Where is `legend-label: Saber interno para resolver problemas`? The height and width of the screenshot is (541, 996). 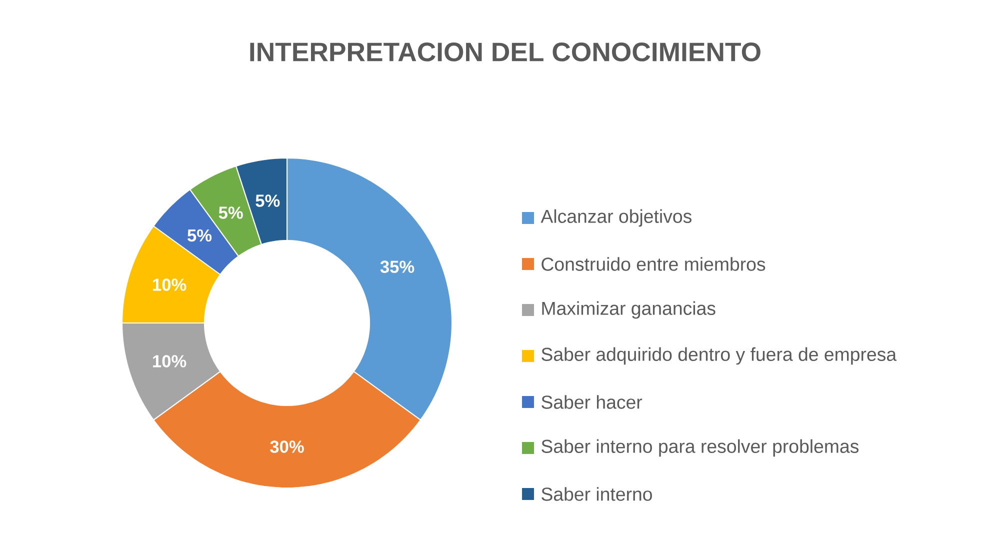 legend-label: Saber interno para resolver problemas is located at coordinates (700, 448).